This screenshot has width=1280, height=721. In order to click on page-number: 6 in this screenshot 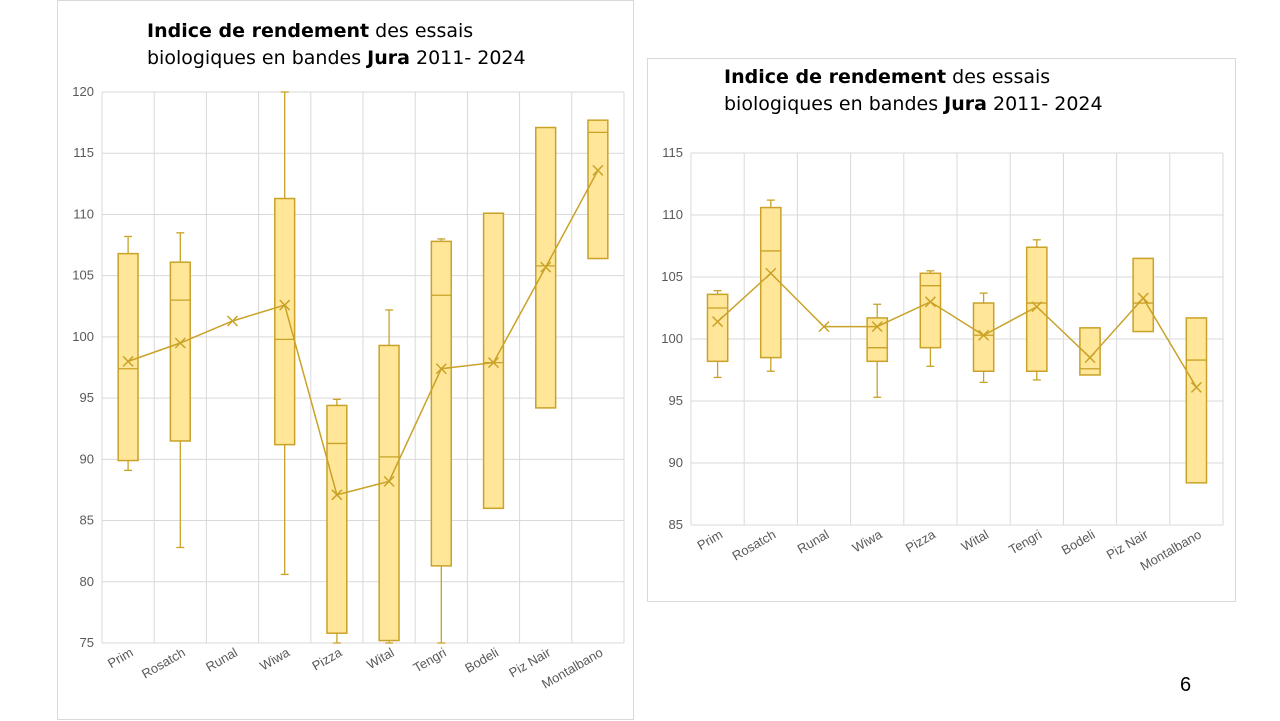, I will do `click(1186, 685)`.